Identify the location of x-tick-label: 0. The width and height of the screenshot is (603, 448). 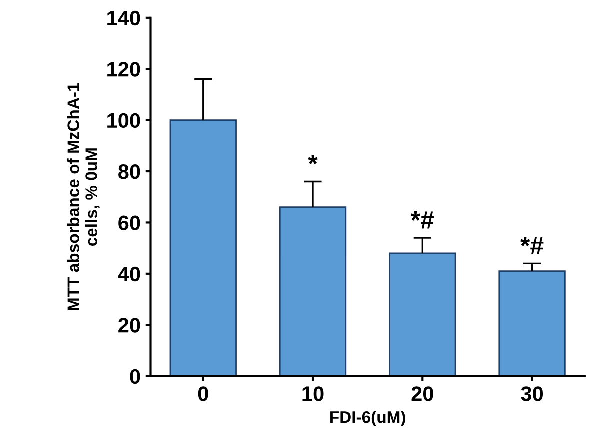
(203, 394).